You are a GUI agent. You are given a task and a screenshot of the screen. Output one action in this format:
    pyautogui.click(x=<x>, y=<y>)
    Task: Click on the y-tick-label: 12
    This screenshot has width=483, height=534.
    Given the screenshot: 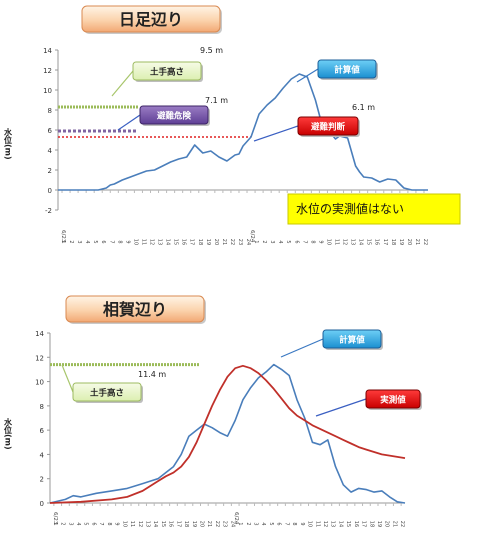 What is the action you would take?
    pyautogui.click(x=39, y=358)
    